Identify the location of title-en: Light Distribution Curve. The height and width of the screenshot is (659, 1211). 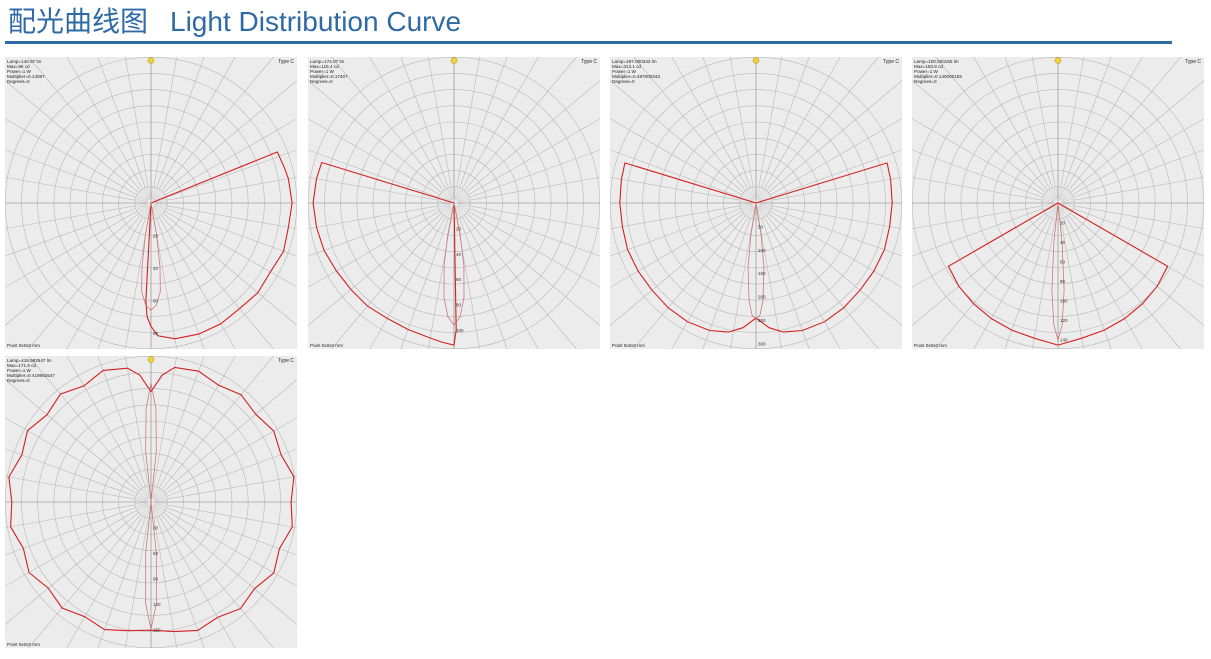
(316, 21).